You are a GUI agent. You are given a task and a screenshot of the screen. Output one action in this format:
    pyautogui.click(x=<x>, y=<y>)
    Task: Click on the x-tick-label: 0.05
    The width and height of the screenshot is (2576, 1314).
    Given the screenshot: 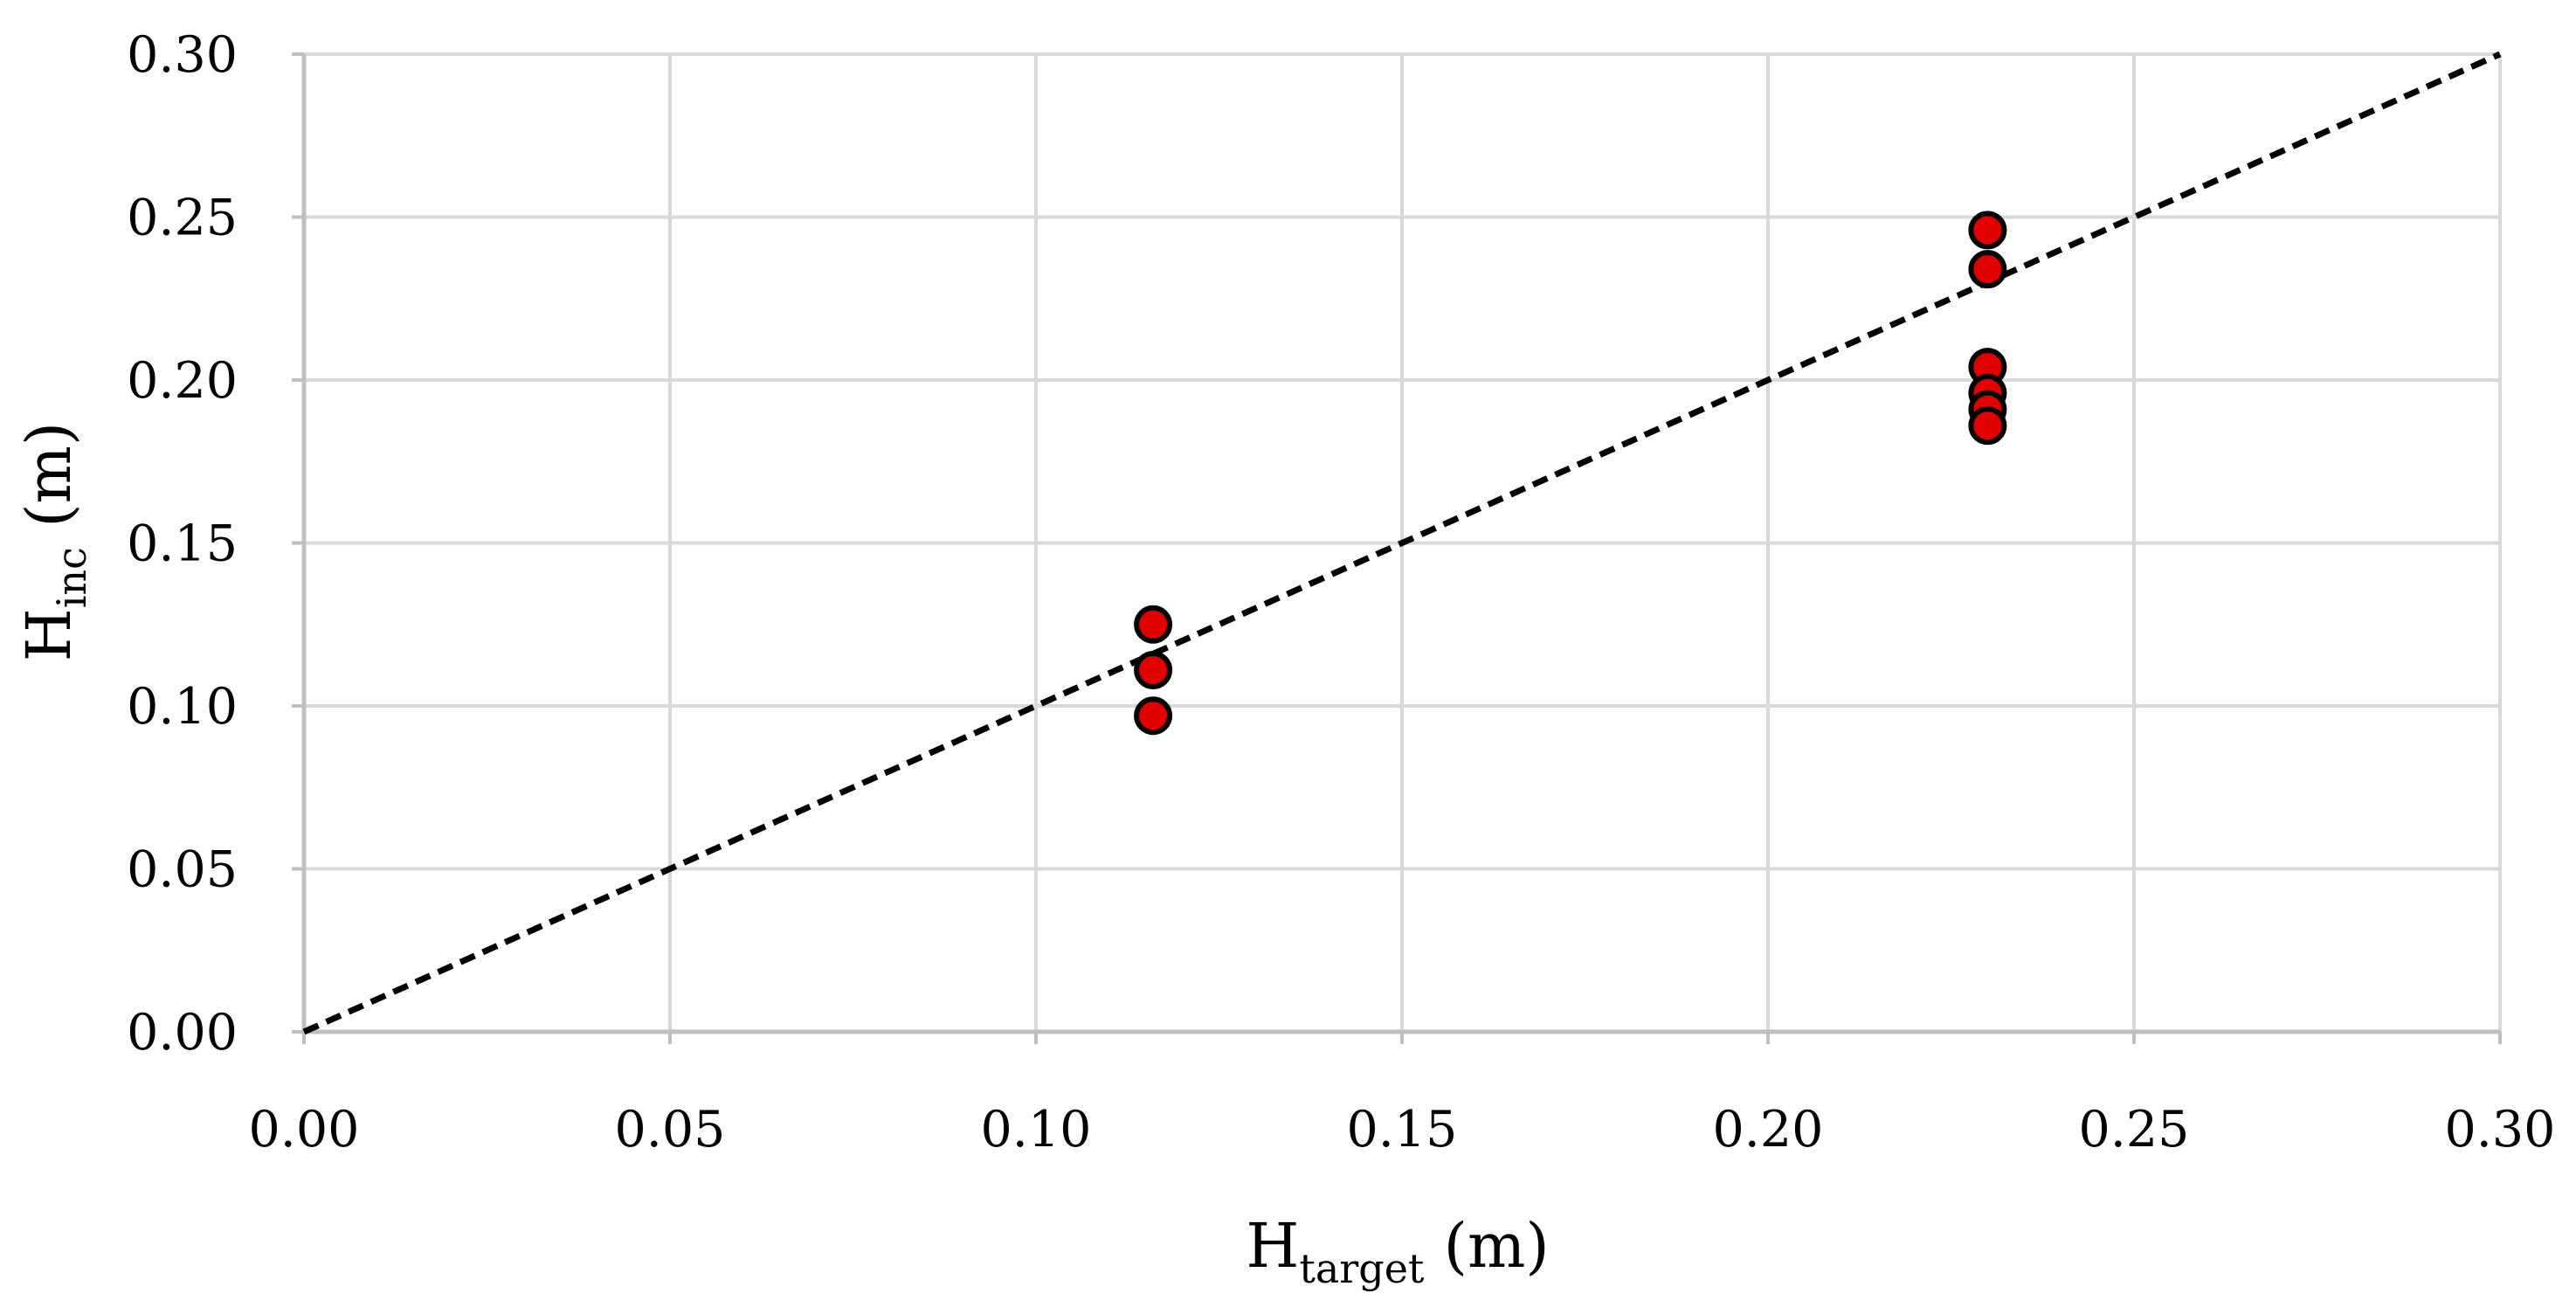 What is the action you would take?
    pyautogui.click(x=670, y=1129)
    